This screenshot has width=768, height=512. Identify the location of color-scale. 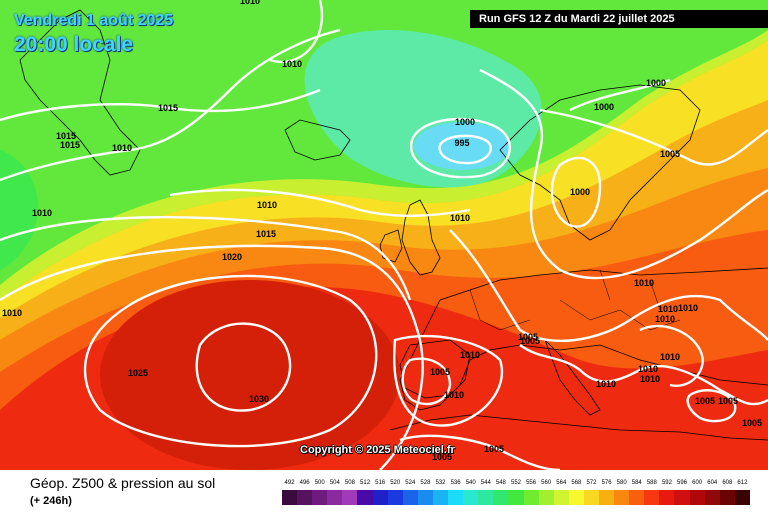
(516, 497).